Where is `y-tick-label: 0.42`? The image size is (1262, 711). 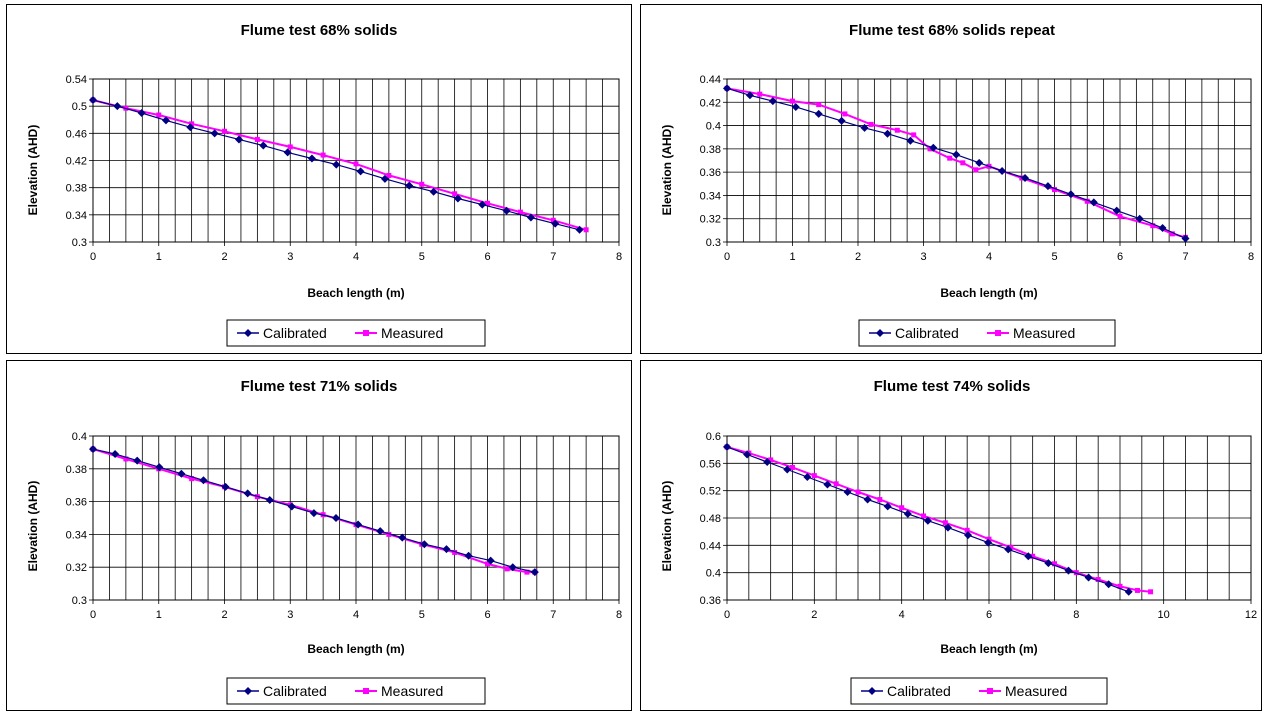 y-tick-label: 0.42 is located at coordinates (76, 162).